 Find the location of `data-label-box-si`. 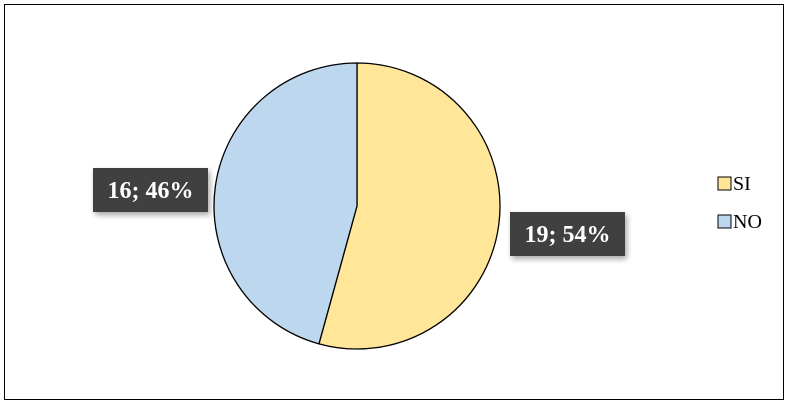

data-label-box-si is located at coordinates (567, 234).